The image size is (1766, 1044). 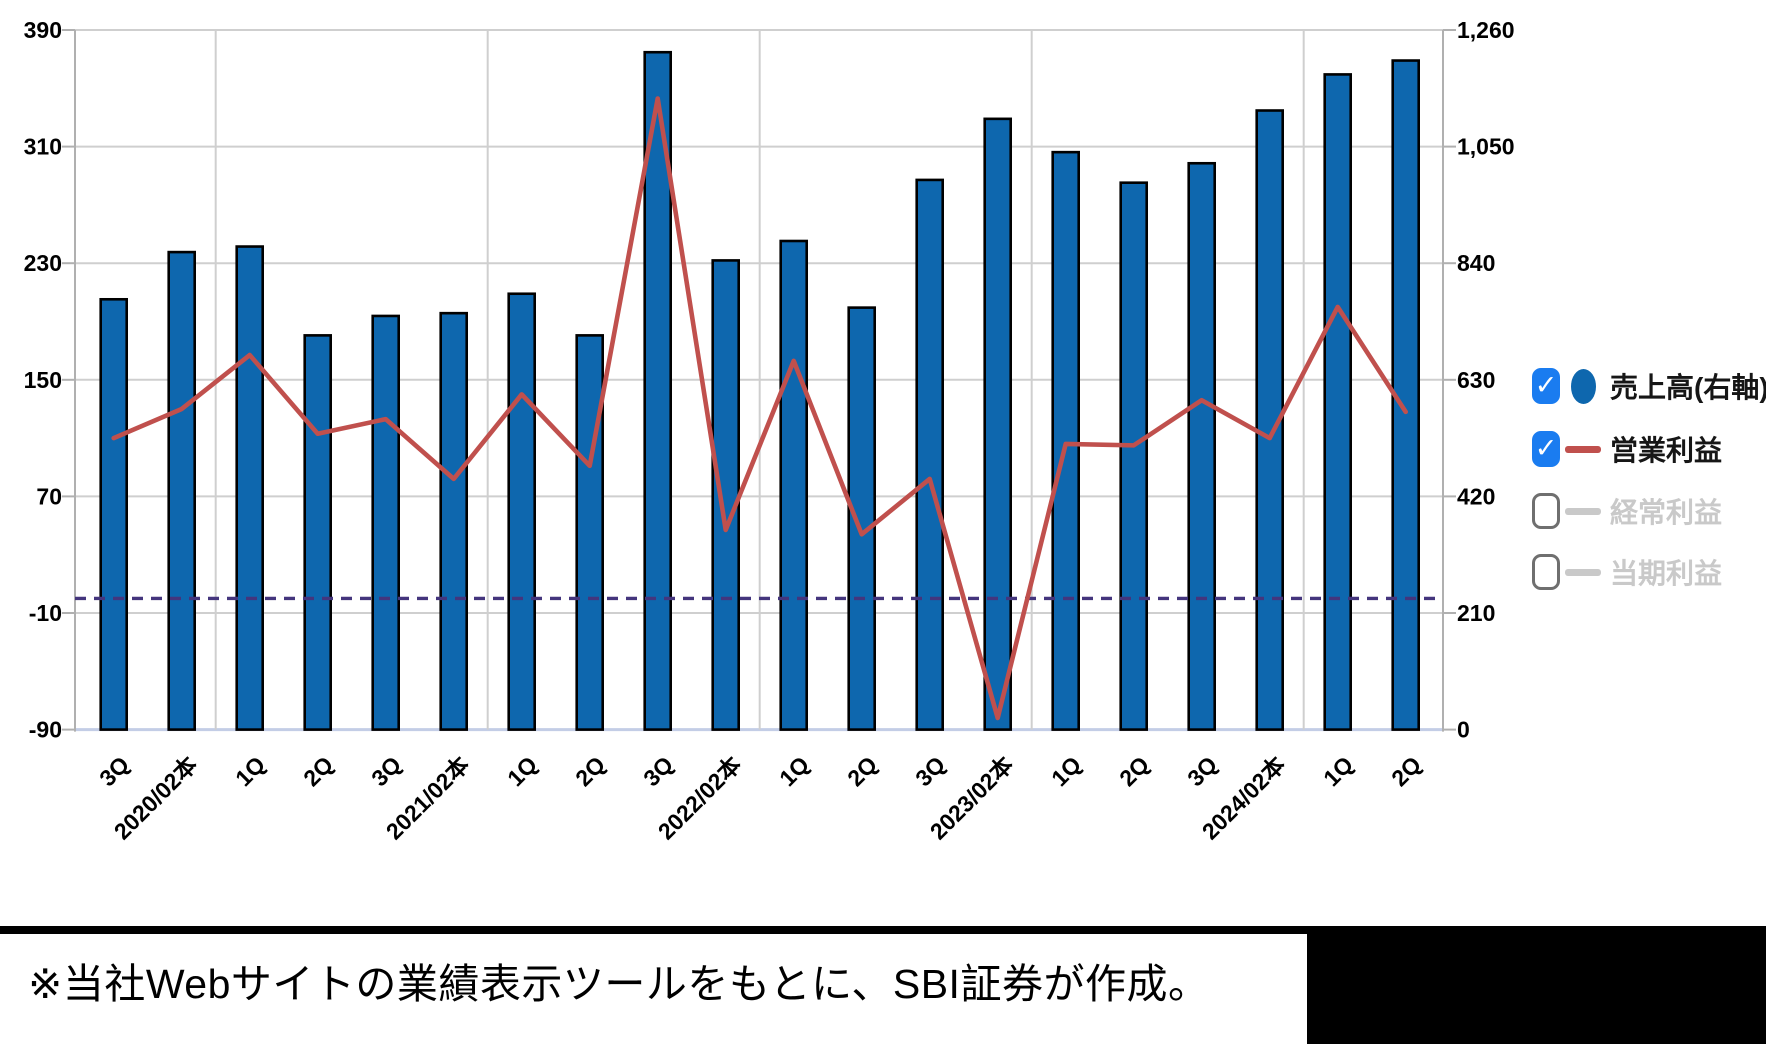 I want to click on source-note: ※当社Webサイトの業績表示ツールをもとに、SBI証券が作成。, so click(x=619, y=984).